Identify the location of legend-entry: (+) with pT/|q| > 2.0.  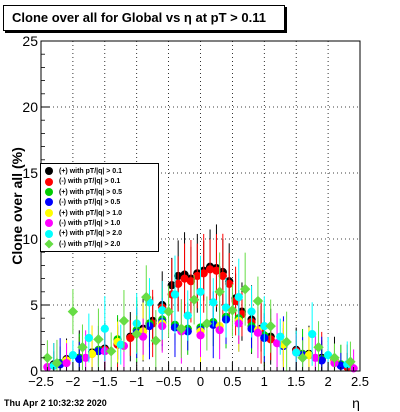
(83, 234).